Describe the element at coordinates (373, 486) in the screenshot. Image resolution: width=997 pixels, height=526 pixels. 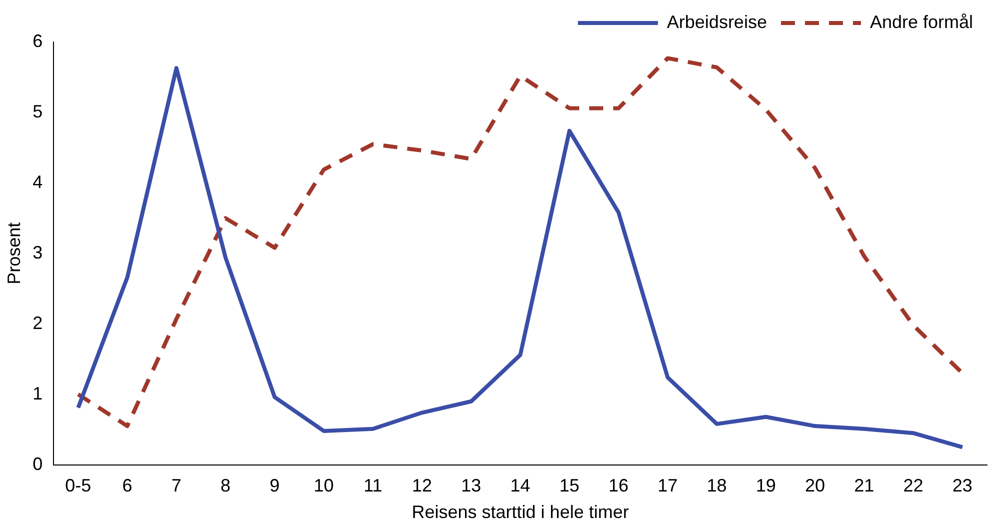
I see `x-tick-label: 11` at that location.